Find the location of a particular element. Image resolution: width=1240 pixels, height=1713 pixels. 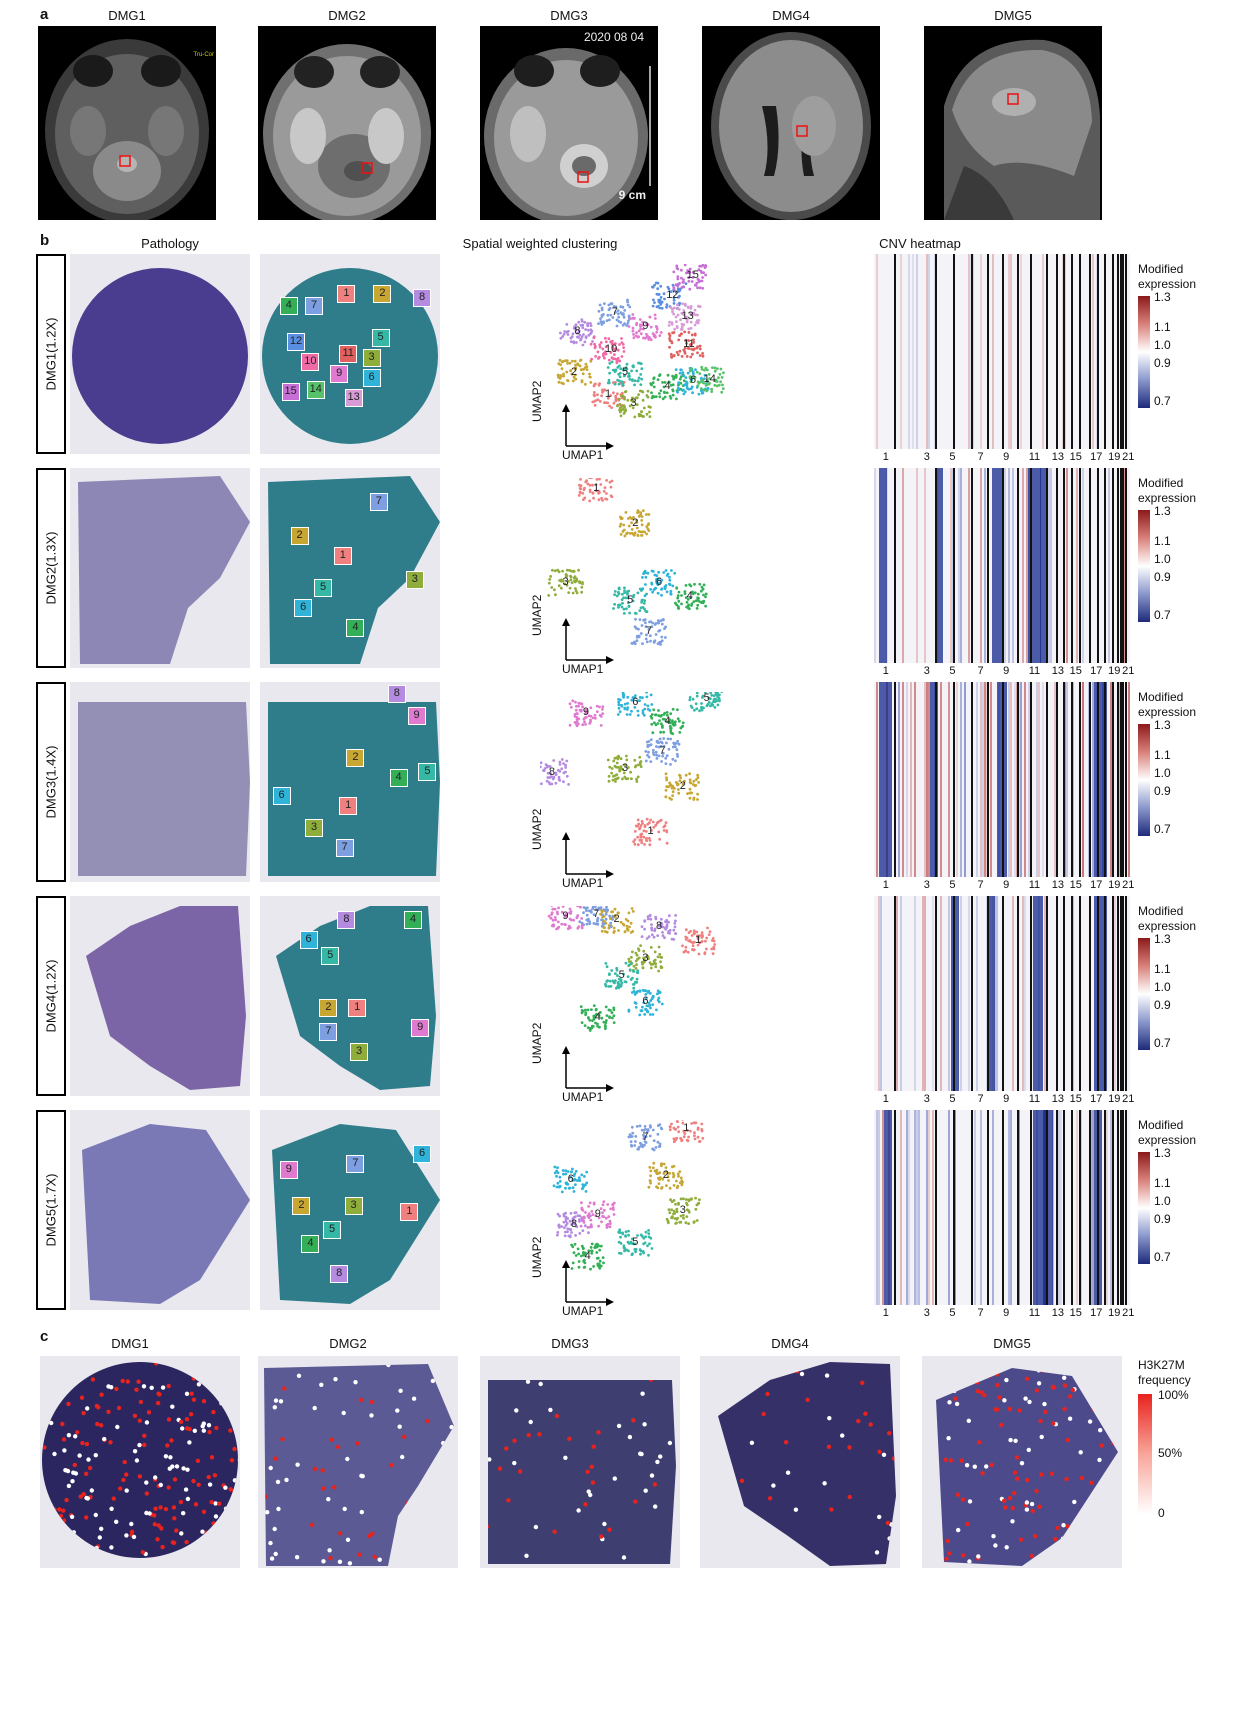

h3k27m-colorbar-title-2: frequency is located at coordinates (1164, 1380).